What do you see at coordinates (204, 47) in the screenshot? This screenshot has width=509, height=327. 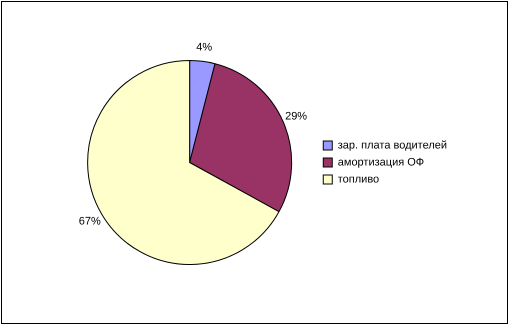 I see `data-label: 4%` at bounding box center [204, 47].